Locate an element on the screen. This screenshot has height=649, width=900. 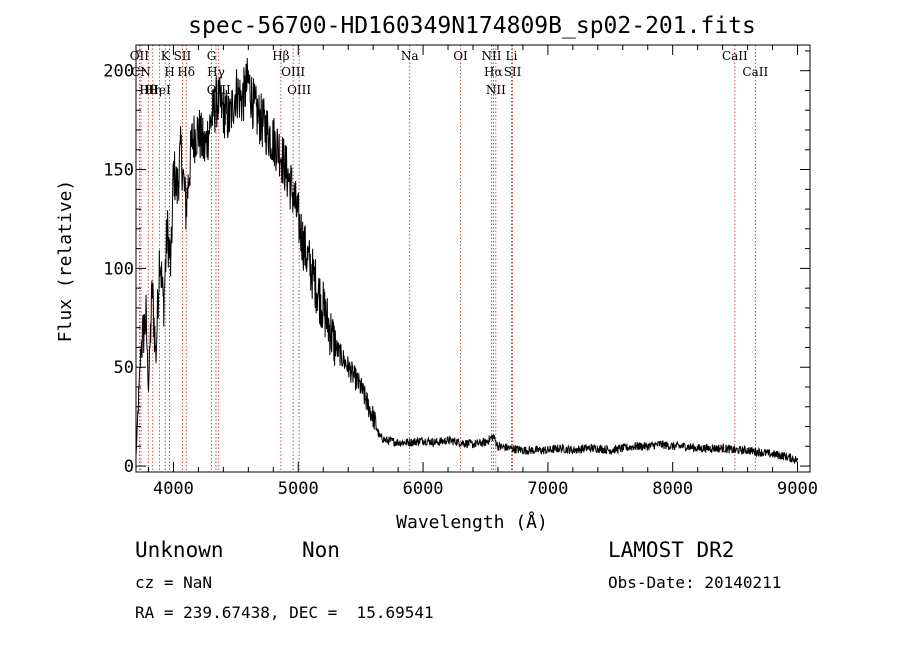
line-mark-label: G is located at coordinates (212, 56).